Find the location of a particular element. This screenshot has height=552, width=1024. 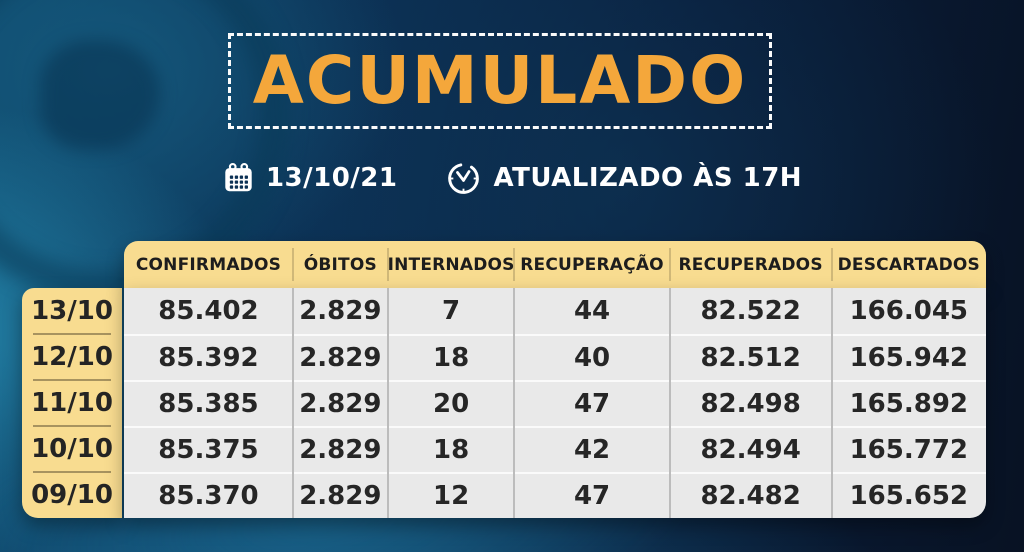

column-header-descartados: DESCARTADOS is located at coordinates (908, 264).